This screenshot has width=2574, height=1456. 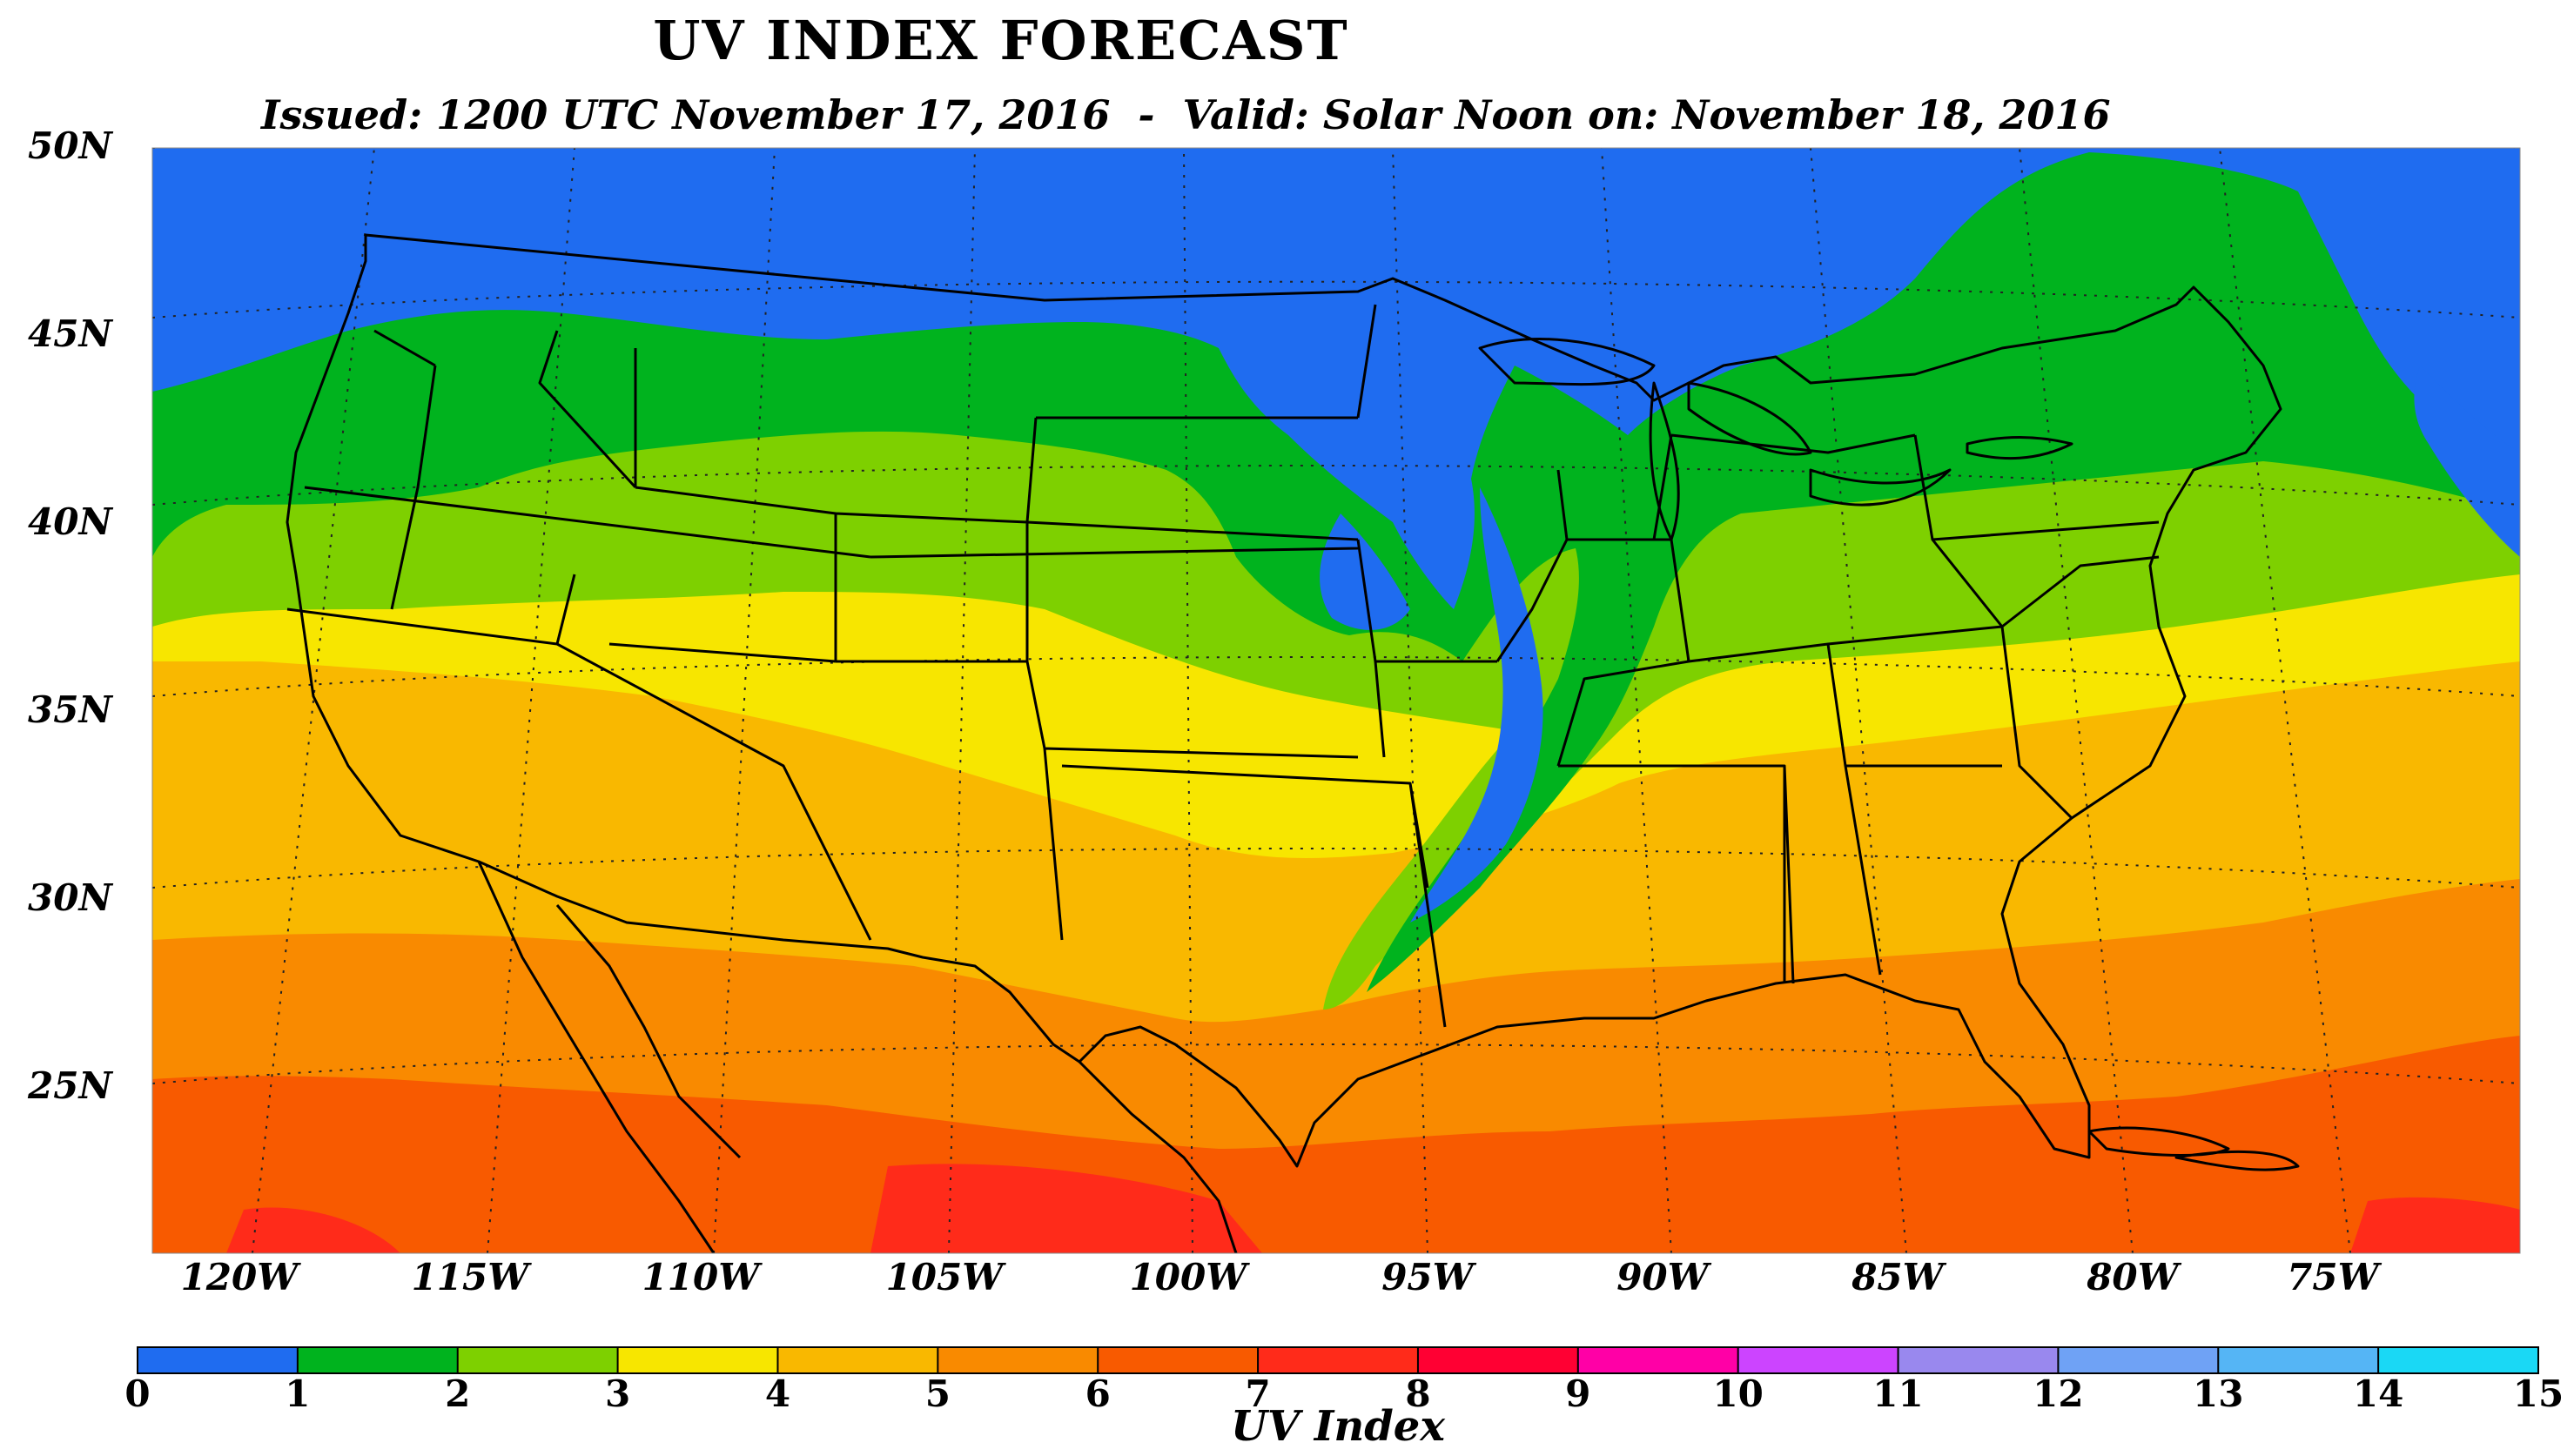 What do you see at coordinates (962, 700) in the screenshot?
I see `meridian-105w` at bounding box center [962, 700].